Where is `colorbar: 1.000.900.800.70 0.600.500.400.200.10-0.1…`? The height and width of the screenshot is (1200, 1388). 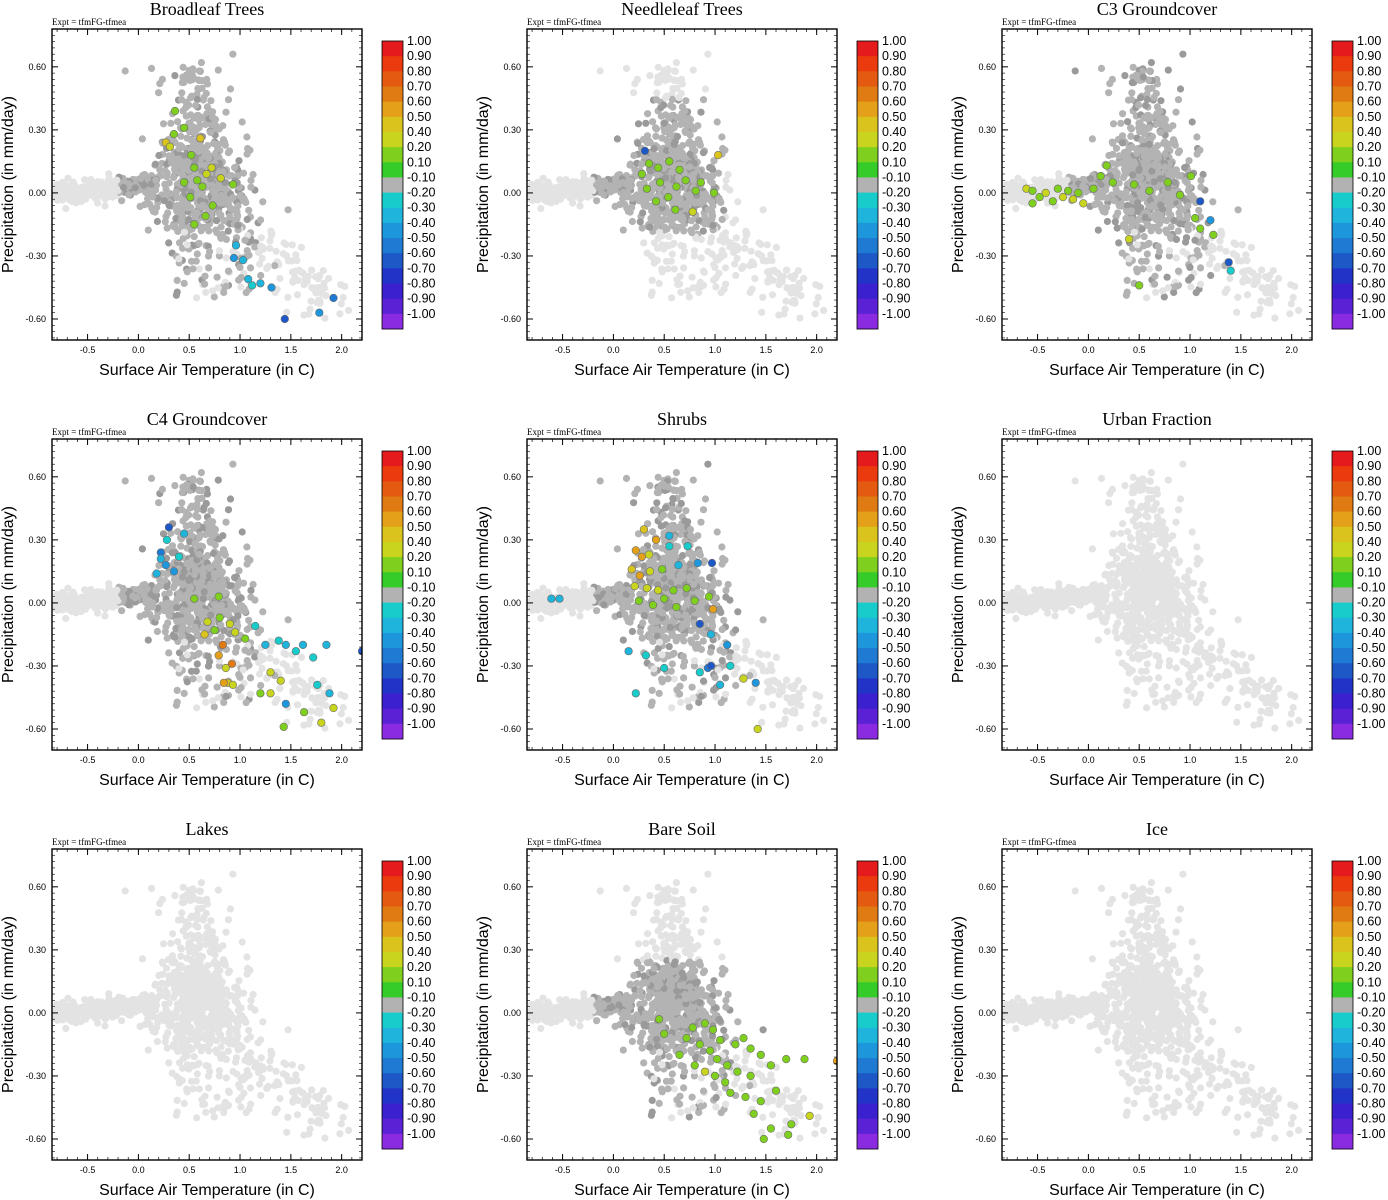
colorbar: 1.000.900.800.70 0.600.500.400.200.10-0.1… is located at coordinates (883, 182).